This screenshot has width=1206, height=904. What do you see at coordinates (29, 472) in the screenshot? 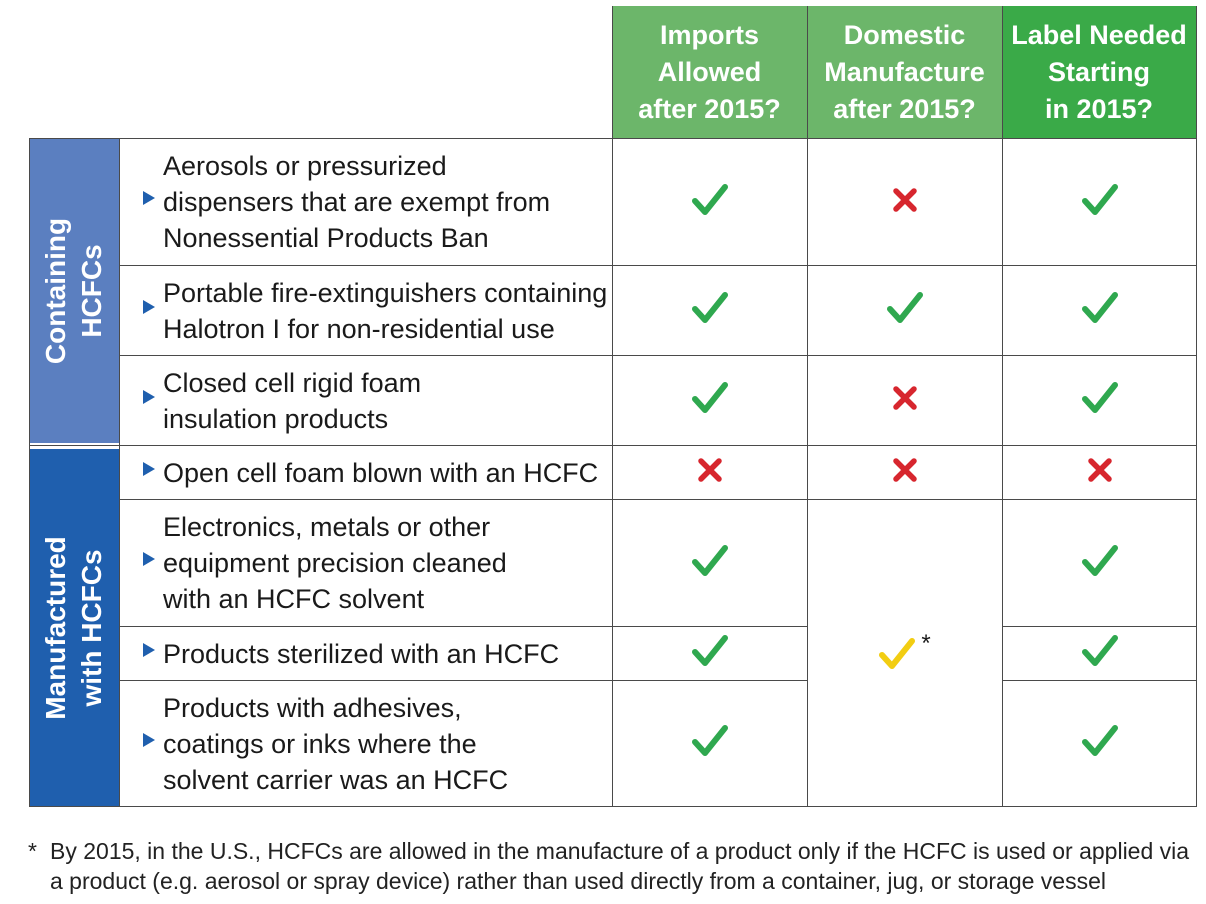
I see `grid-line-col-left` at bounding box center [29, 472].